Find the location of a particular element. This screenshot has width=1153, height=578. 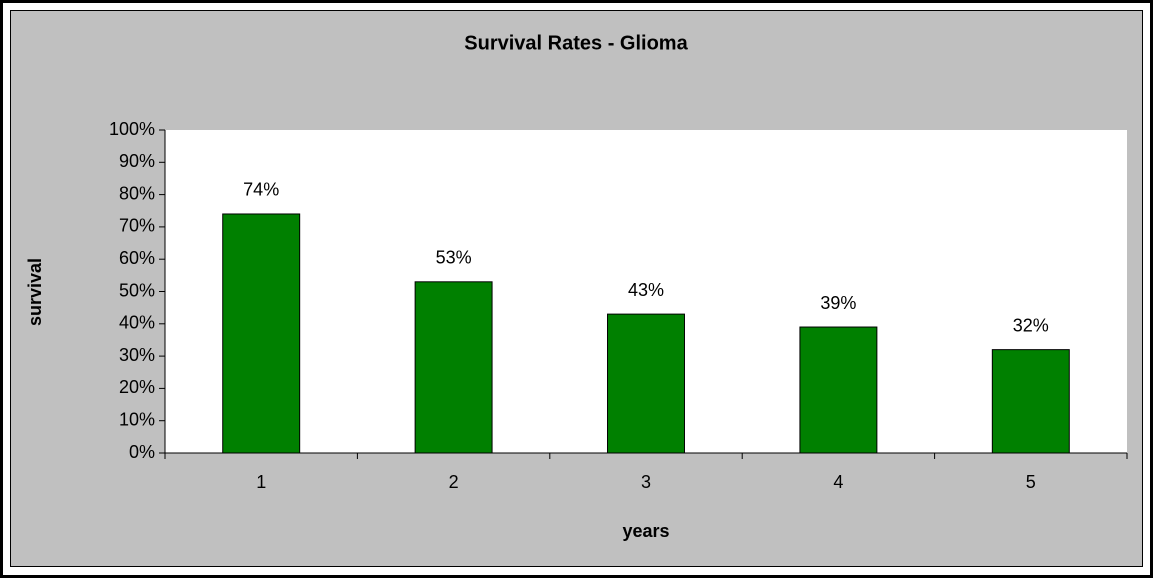

y-tick-label: 100% is located at coordinates (132, 129).